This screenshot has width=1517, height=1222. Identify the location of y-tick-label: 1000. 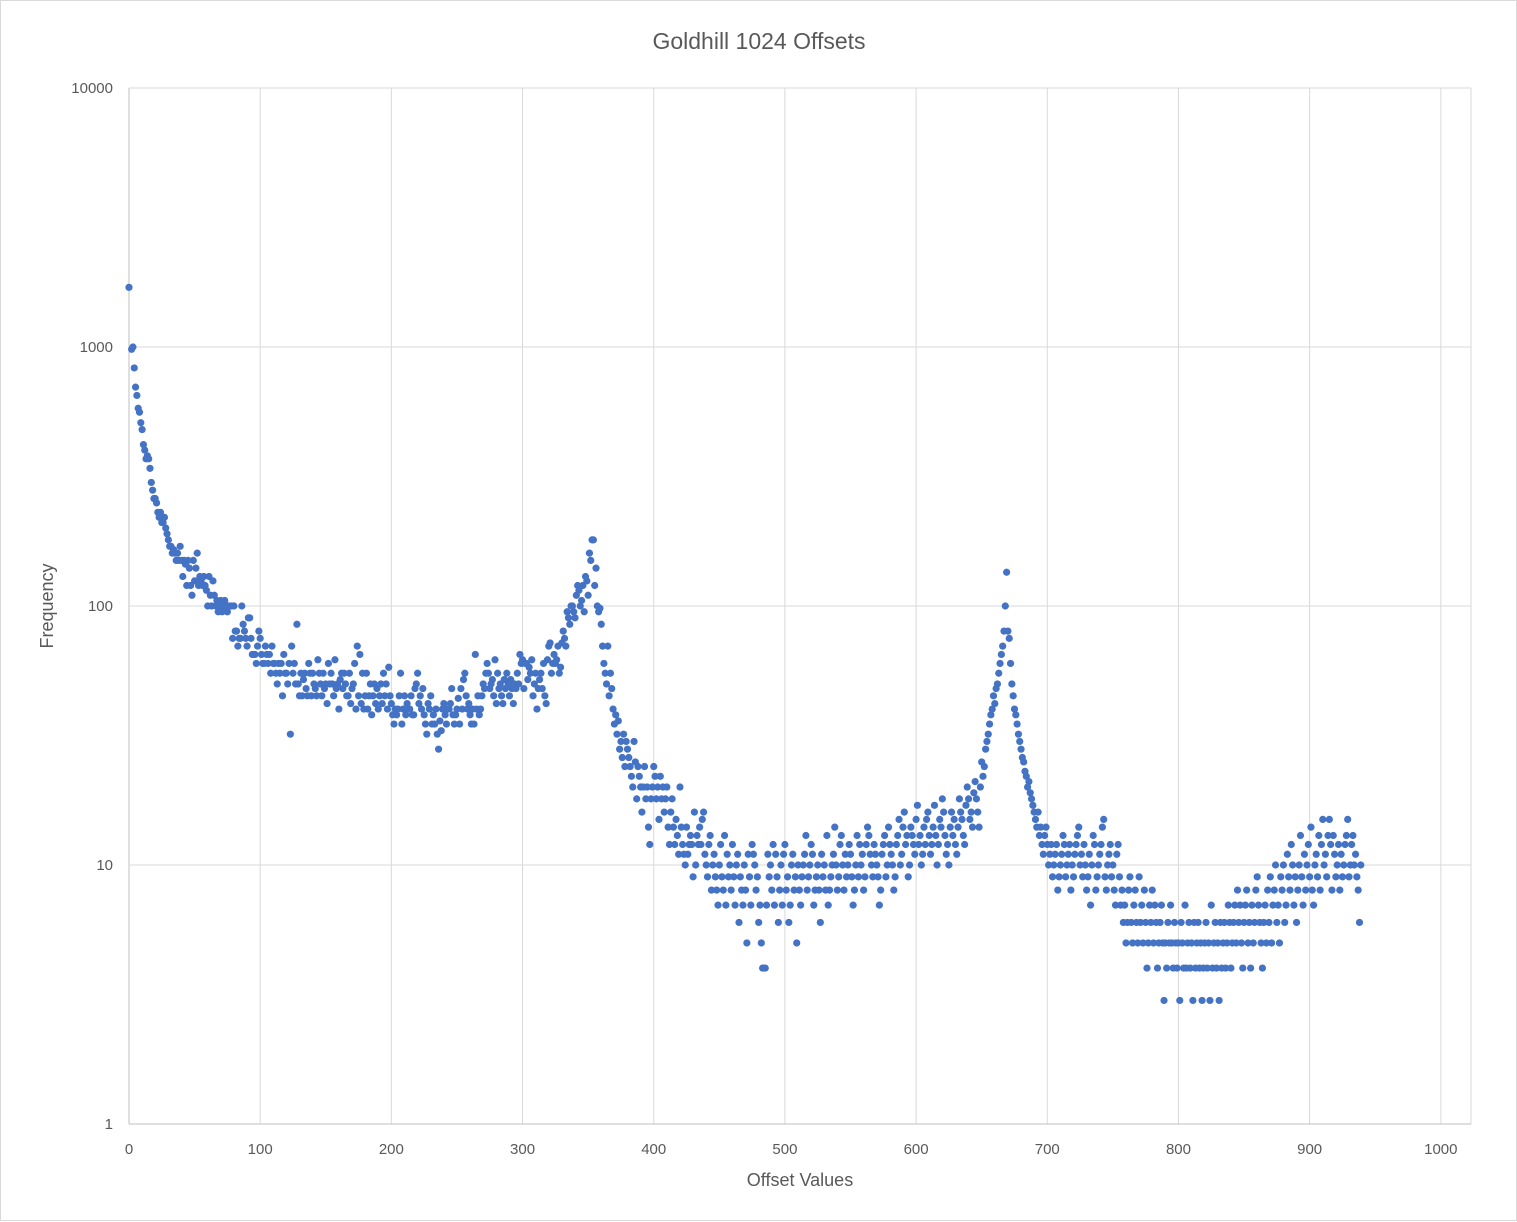
(96, 347).